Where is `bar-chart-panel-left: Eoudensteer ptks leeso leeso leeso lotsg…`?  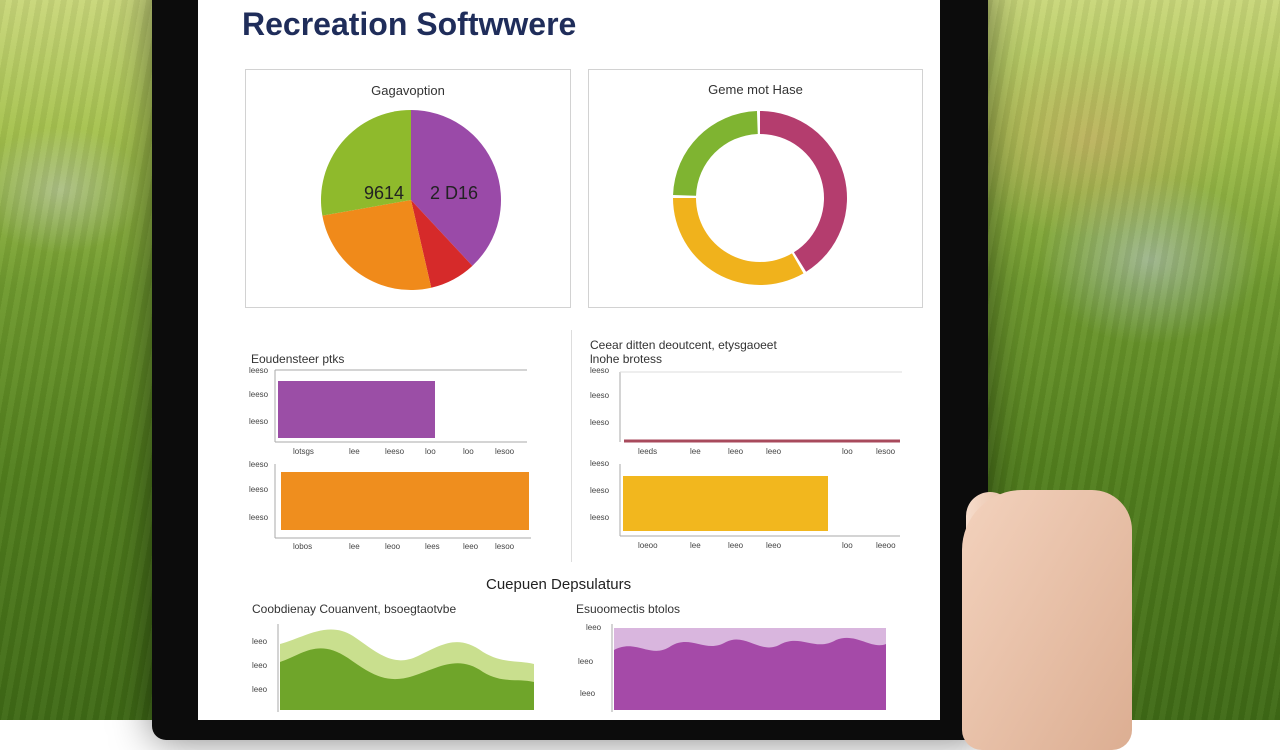
bar-chart-panel-left: Eoudensteer ptks leeso leeso leeso lotsg… is located at coordinates (408, 446).